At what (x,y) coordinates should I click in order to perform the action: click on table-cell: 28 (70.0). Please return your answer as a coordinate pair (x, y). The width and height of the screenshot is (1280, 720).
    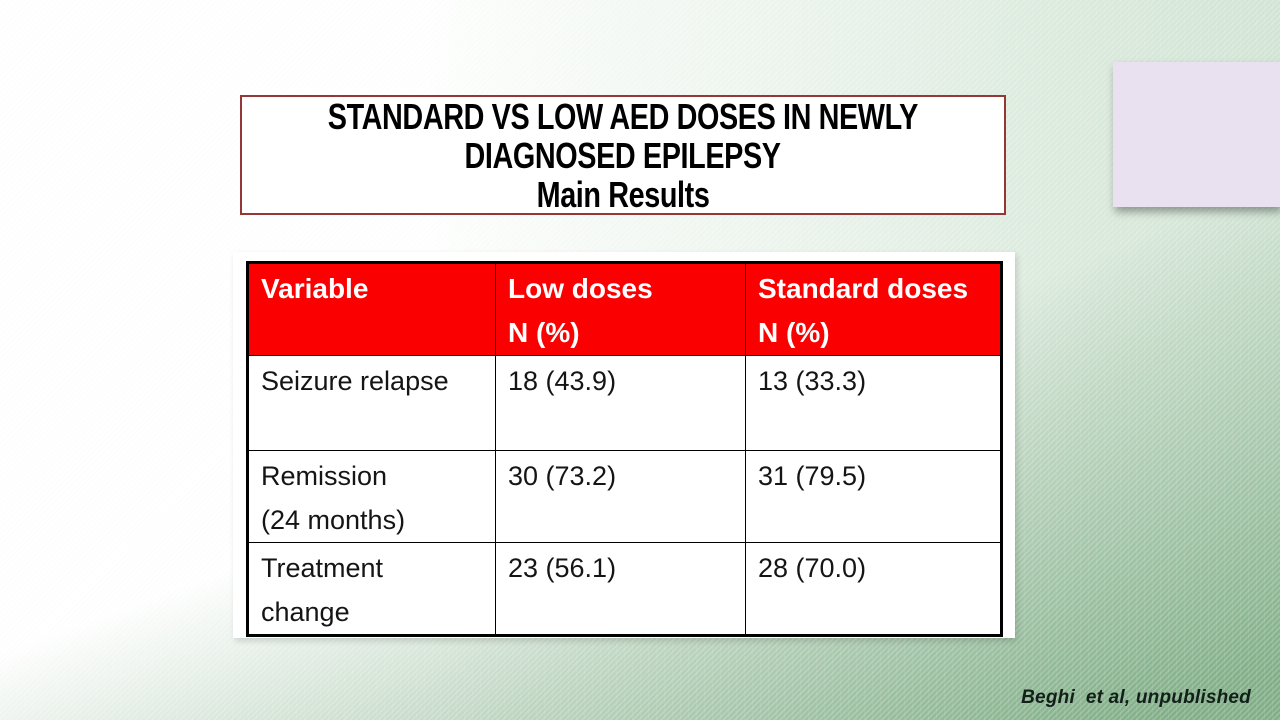
    Looking at the image, I should click on (873, 589).